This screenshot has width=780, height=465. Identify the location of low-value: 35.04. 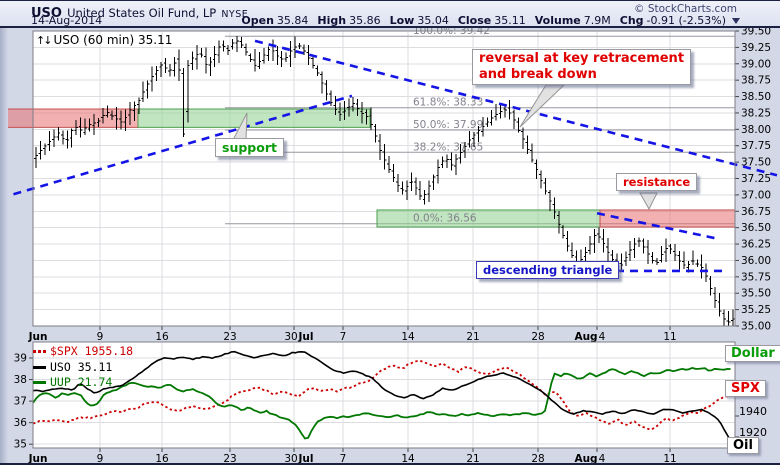
(433, 20).